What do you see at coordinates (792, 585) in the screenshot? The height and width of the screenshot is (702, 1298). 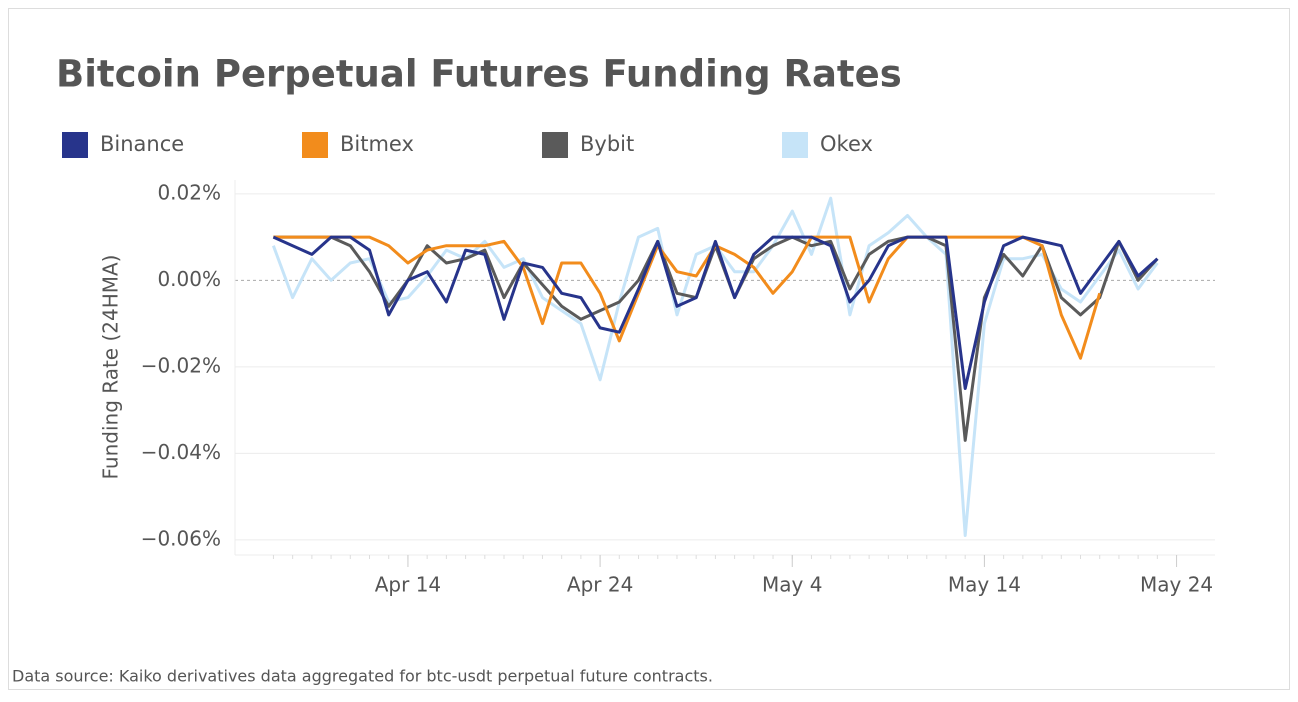 I see `x-tick-label: May 4` at bounding box center [792, 585].